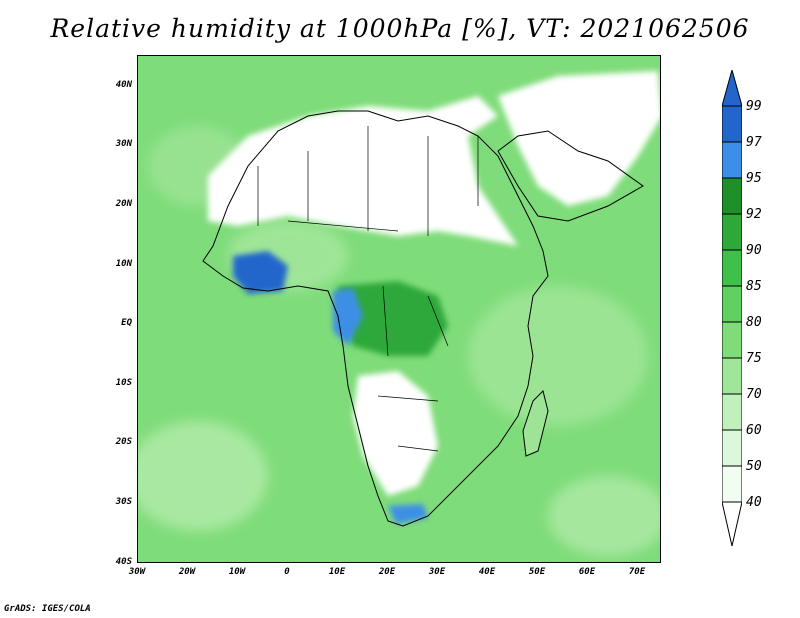  Describe the element at coordinates (260, 272) in the screenshot. I see `west-africa-saturated-region` at that location.